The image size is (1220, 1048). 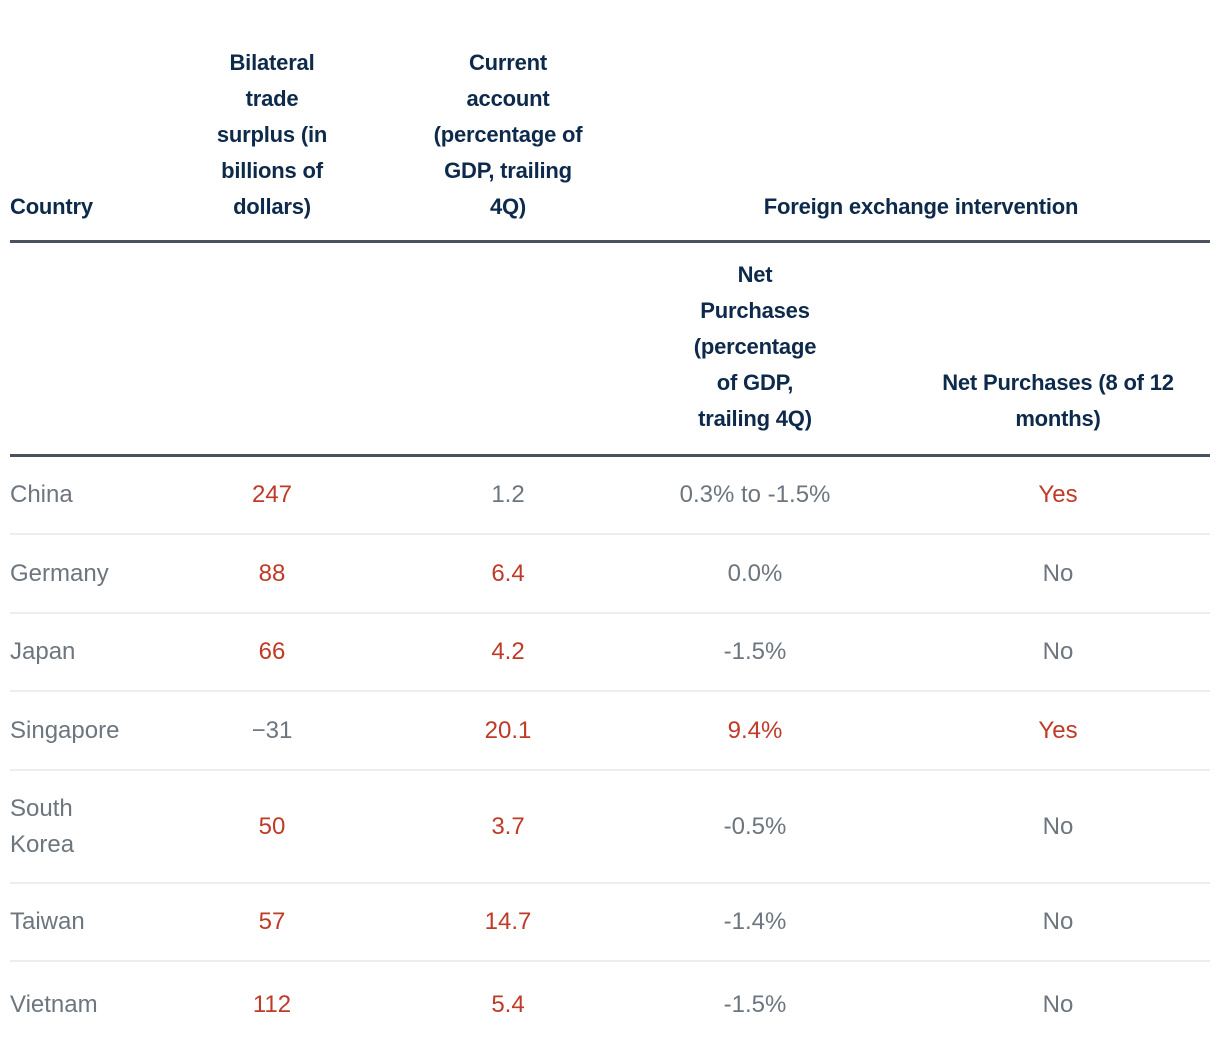 What do you see at coordinates (272, 730) in the screenshot?
I see `bilateral-value-cell: −31` at bounding box center [272, 730].